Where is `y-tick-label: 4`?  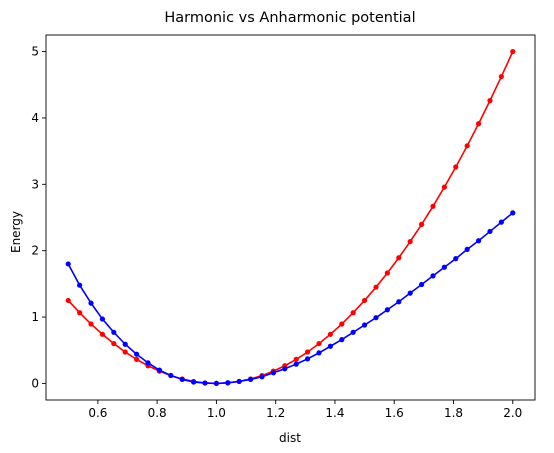 y-tick-label: 4 is located at coordinates (35, 118).